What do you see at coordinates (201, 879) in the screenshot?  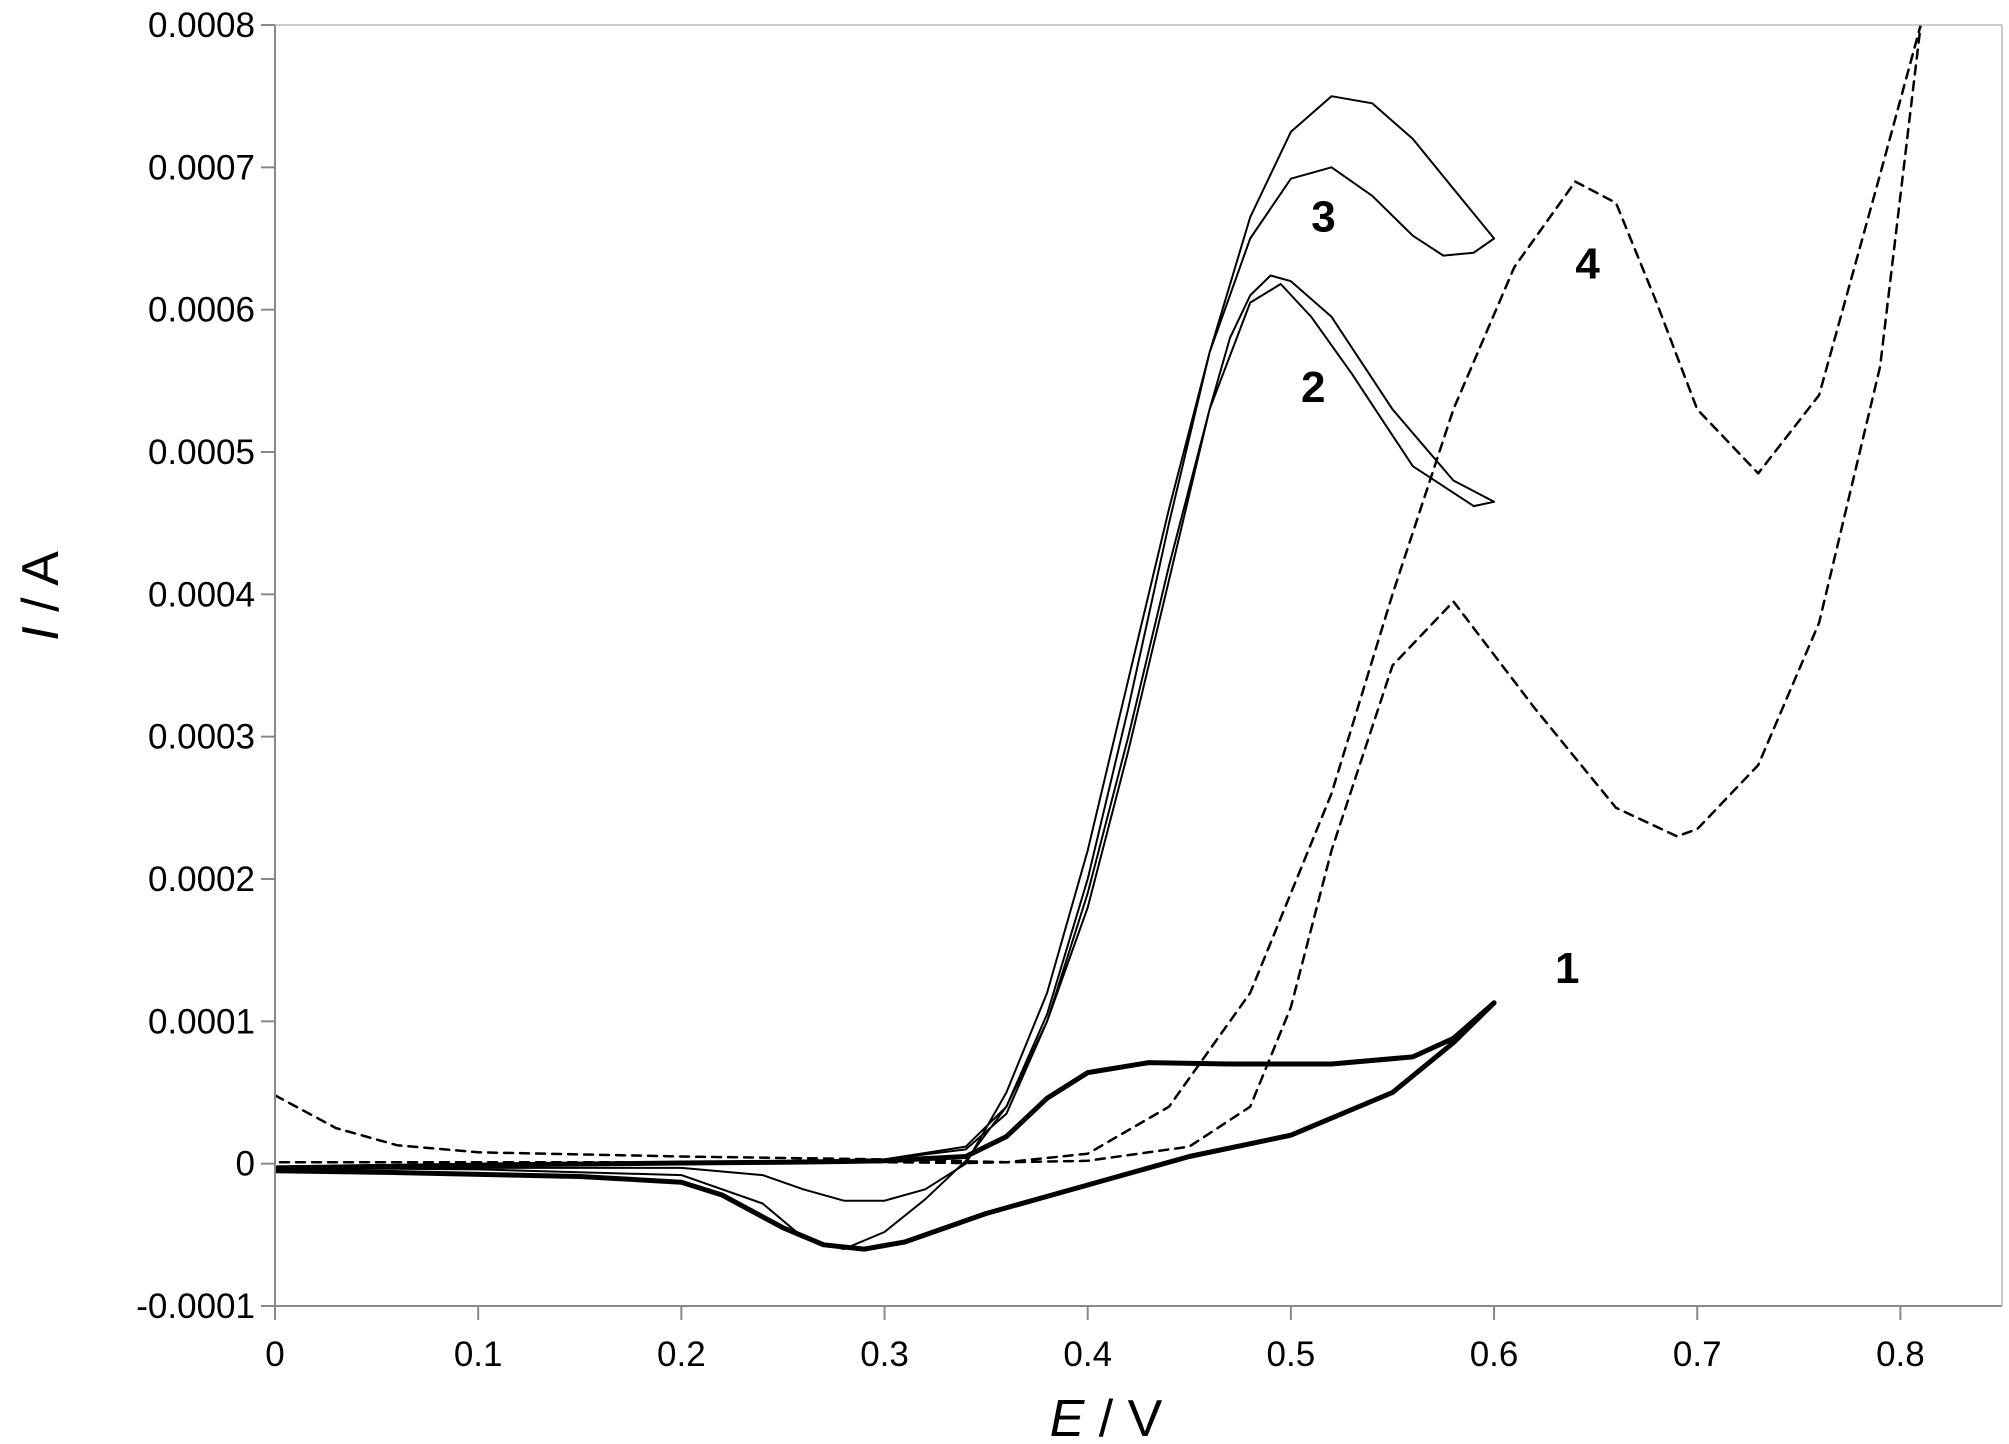 I see `y-tick-label: 0.0002` at bounding box center [201, 879].